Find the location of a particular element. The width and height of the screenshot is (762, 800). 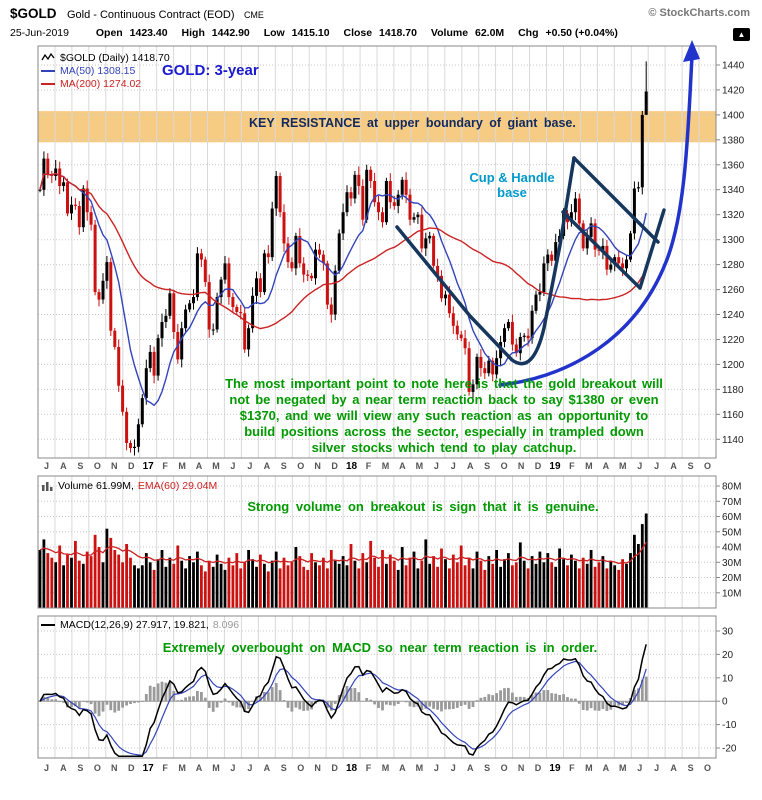

svg-text: 50M is located at coordinates (731, 532).